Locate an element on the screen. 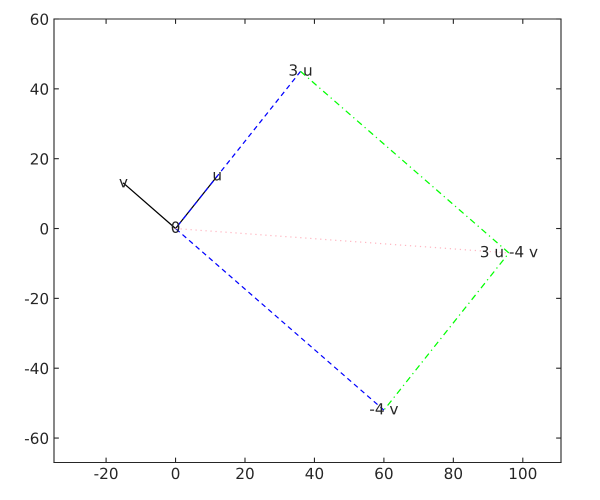 The image size is (600, 500). annotation: 3 u is located at coordinates (301, 70).